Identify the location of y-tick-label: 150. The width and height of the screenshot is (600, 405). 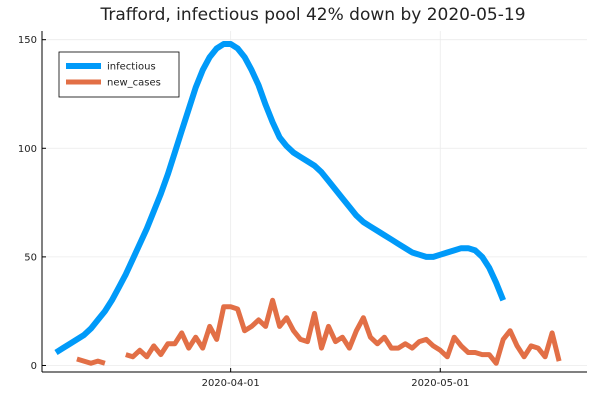
(27, 40).